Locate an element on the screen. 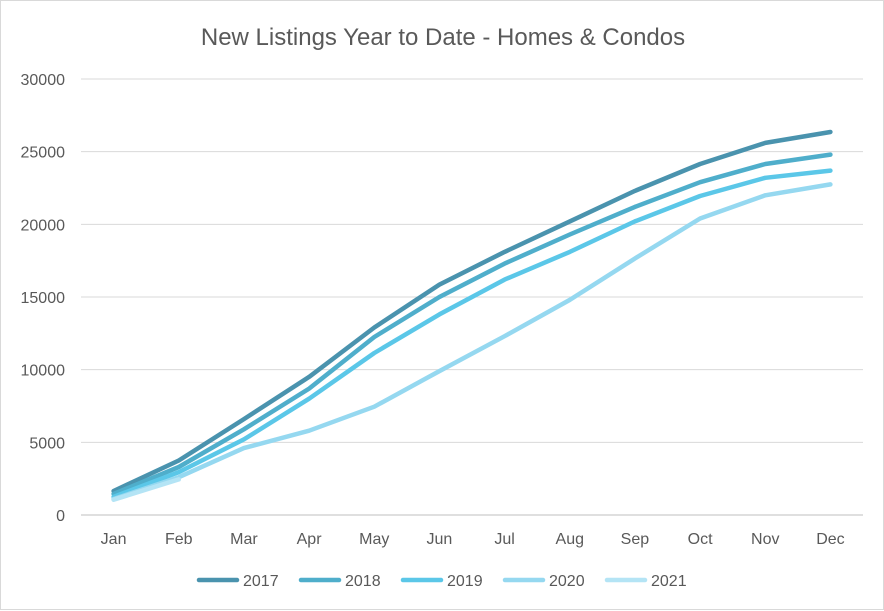 The width and height of the screenshot is (884, 611). legend-label-2017: 2017 is located at coordinates (261, 581).